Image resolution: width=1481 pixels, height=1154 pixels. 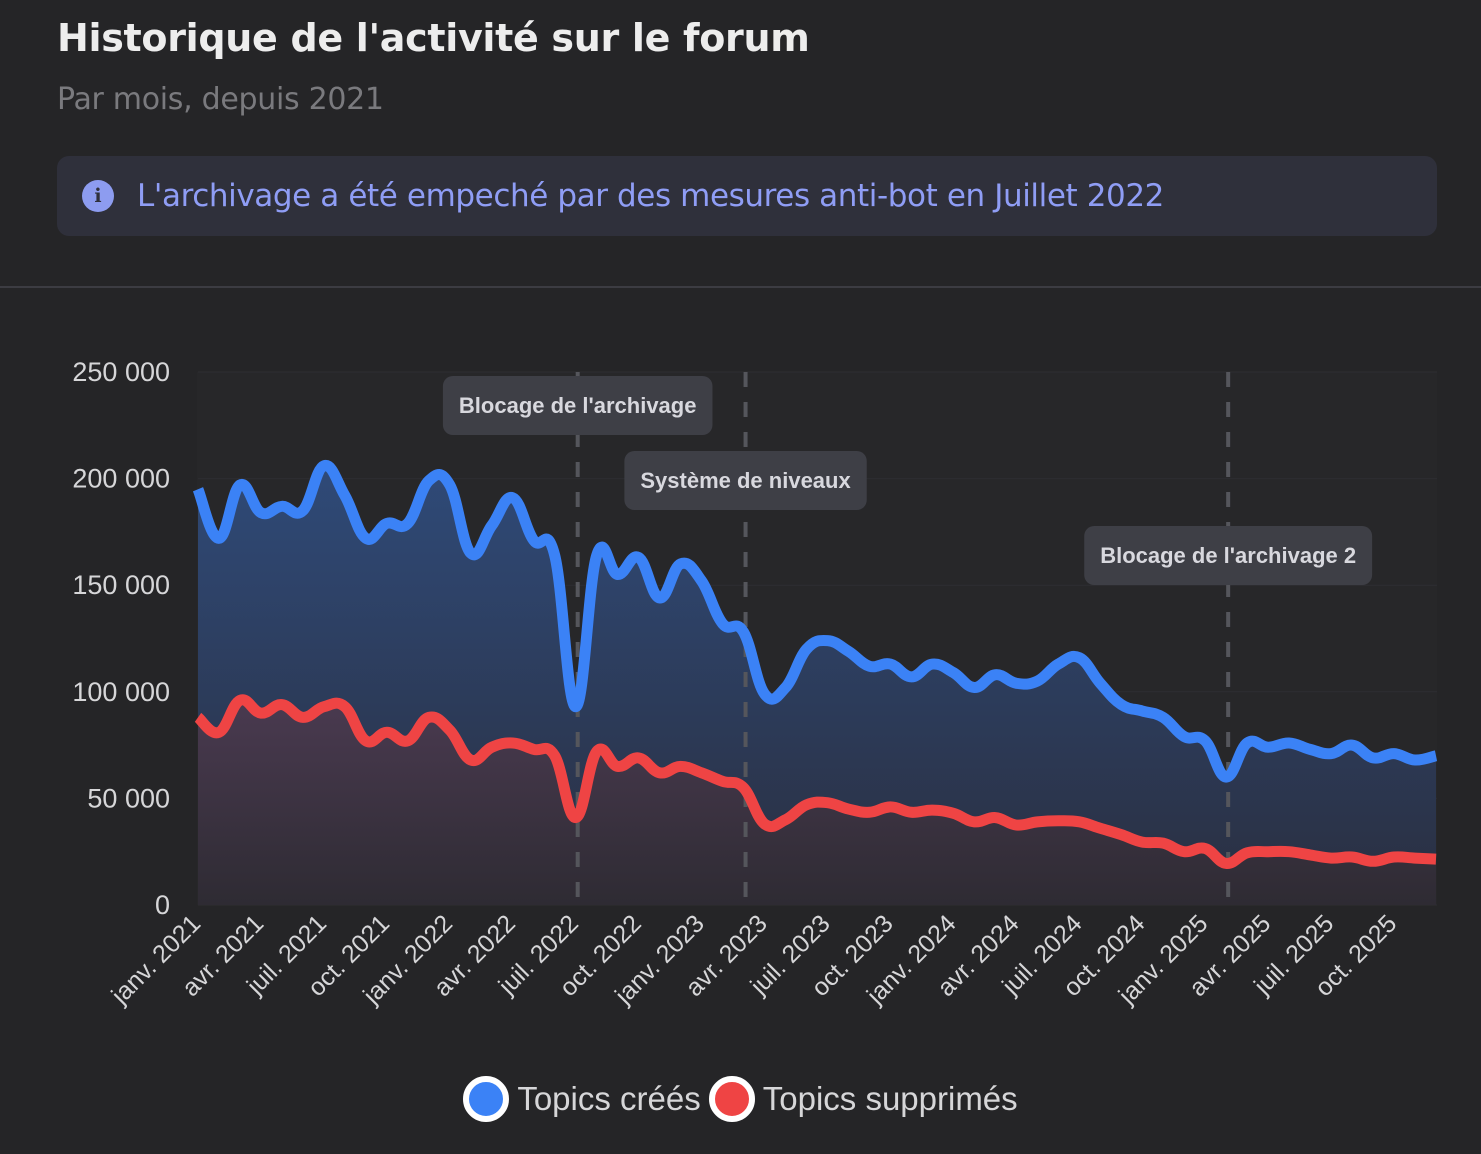 I want to click on annotation-label: Blocage de l'archivage 2, so click(x=1228, y=555).